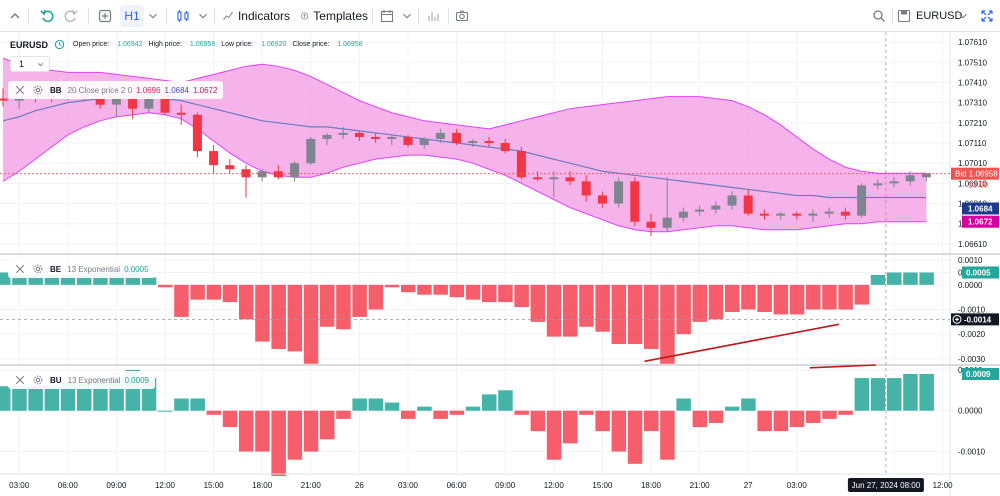 This screenshot has height=496, width=1000. Describe the element at coordinates (256, 16) in the screenshot. I see `indicators-button: Indicators` at that location.